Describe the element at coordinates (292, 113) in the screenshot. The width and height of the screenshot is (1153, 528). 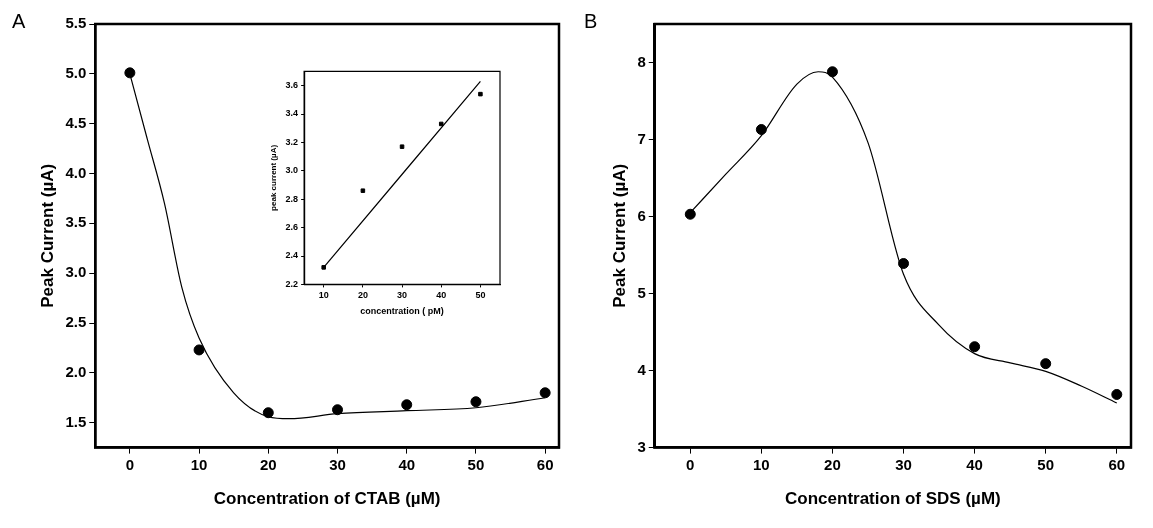
I see `y-tick-label: 3.4` at that location.